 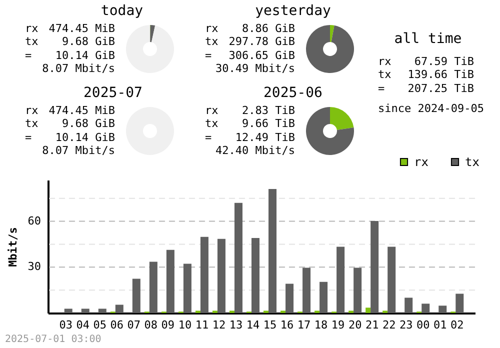 I want to click on x-tick-label: 21, so click(x=372, y=325).